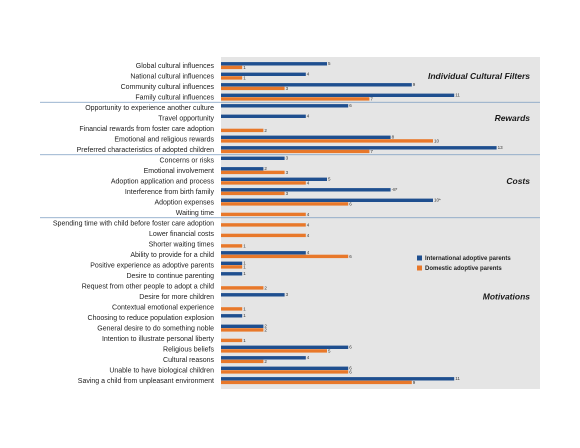  What do you see at coordinates (437, 140) in the screenshot?
I see `domestic-value-emotional-and-religious-rewards: 10` at bounding box center [437, 140].